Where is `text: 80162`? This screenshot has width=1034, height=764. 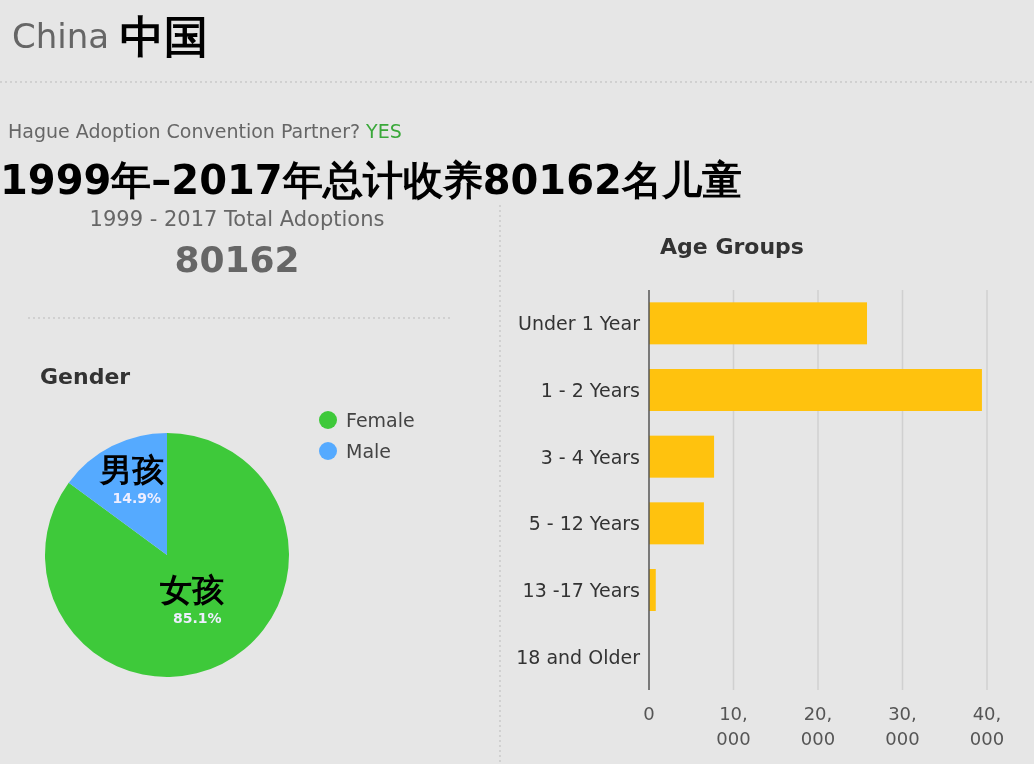
text: 80162 is located at coordinates (237, 259).